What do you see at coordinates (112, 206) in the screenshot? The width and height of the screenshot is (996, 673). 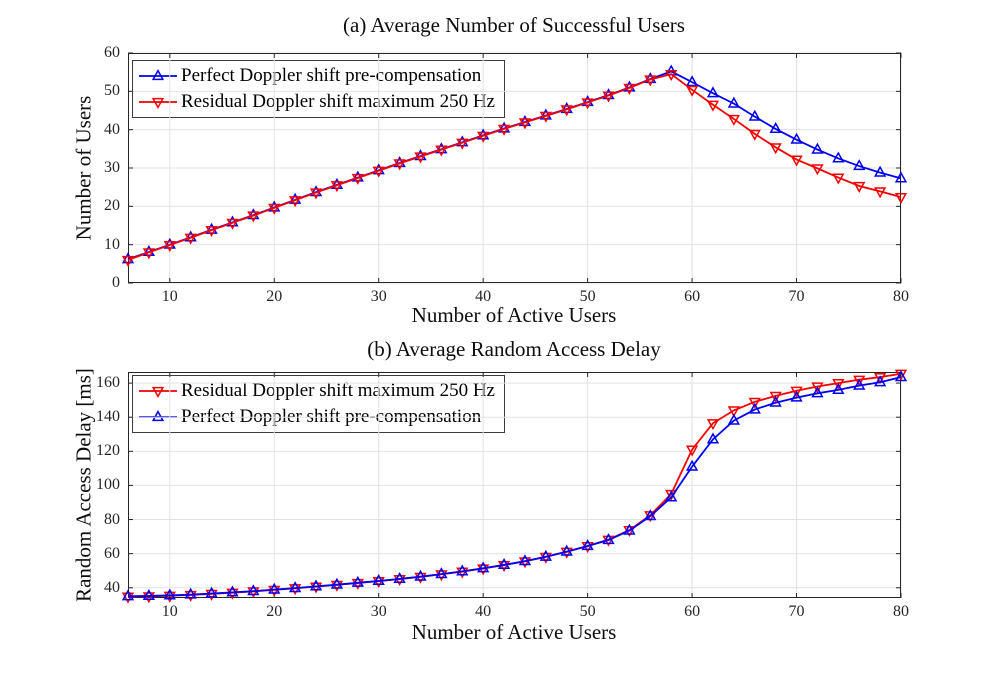 I see `y-tick-label: 20` at bounding box center [112, 206].